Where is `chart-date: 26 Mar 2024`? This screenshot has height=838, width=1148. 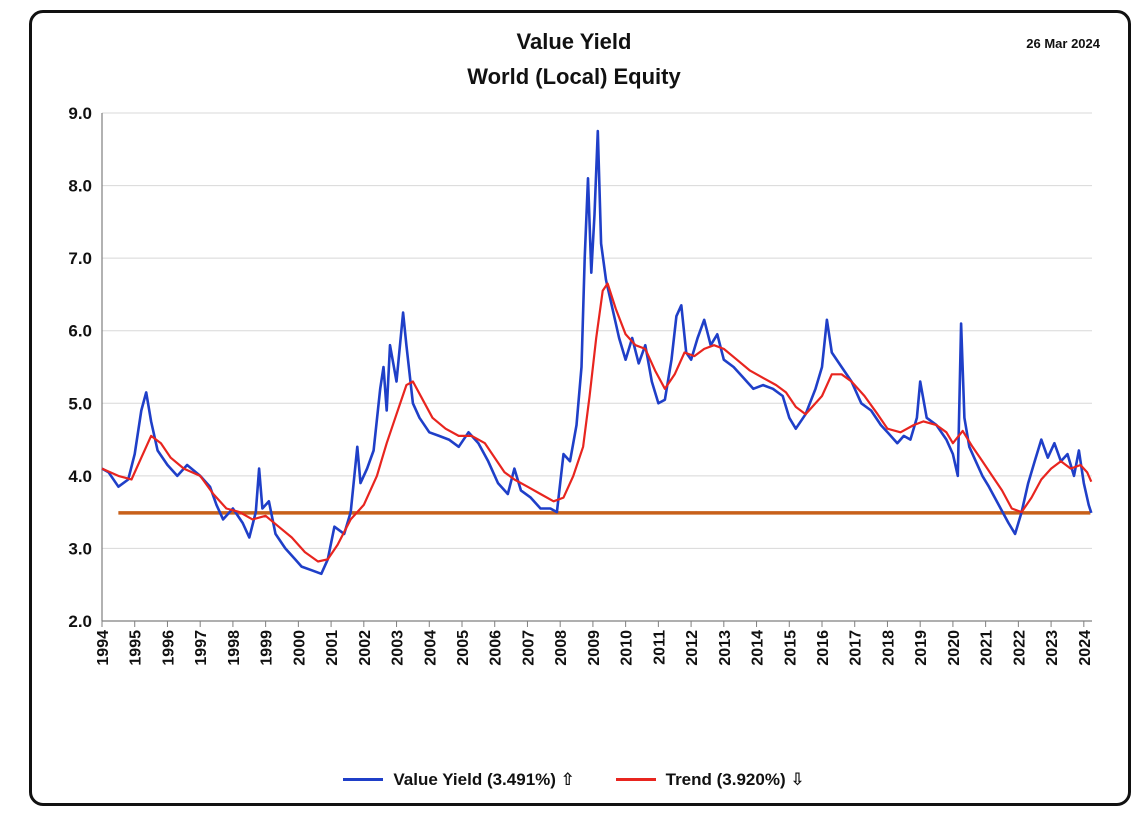 chart-date: 26 Mar 2024 is located at coordinates (1063, 43).